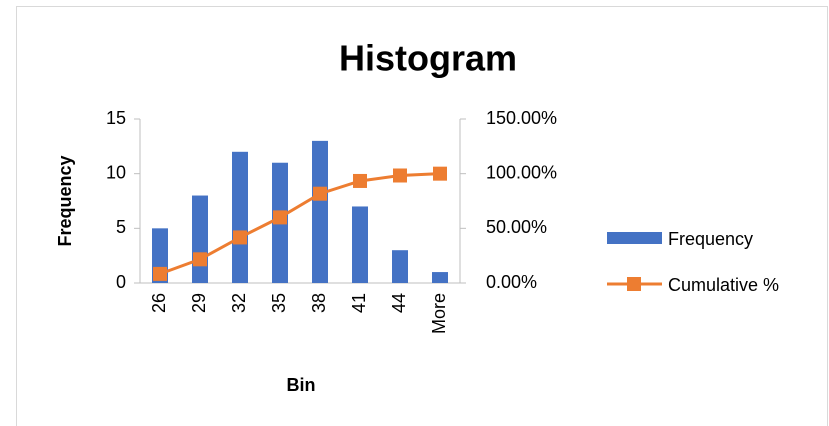 Image resolution: width=829 pixels, height=426 pixels. Describe the element at coordinates (279, 303) in the screenshot. I see `x-tick-label: 35` at that location.